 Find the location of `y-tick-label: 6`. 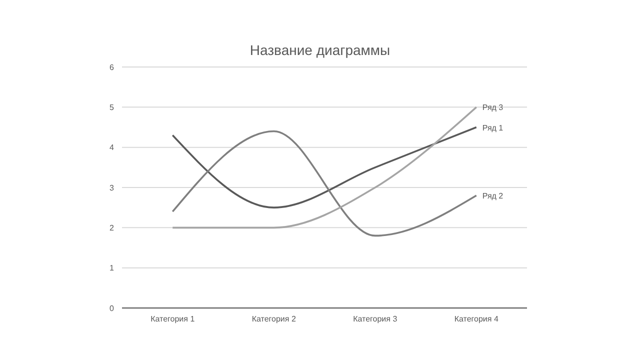

y-tick-label: 6 is located at coordinates (112, 67).